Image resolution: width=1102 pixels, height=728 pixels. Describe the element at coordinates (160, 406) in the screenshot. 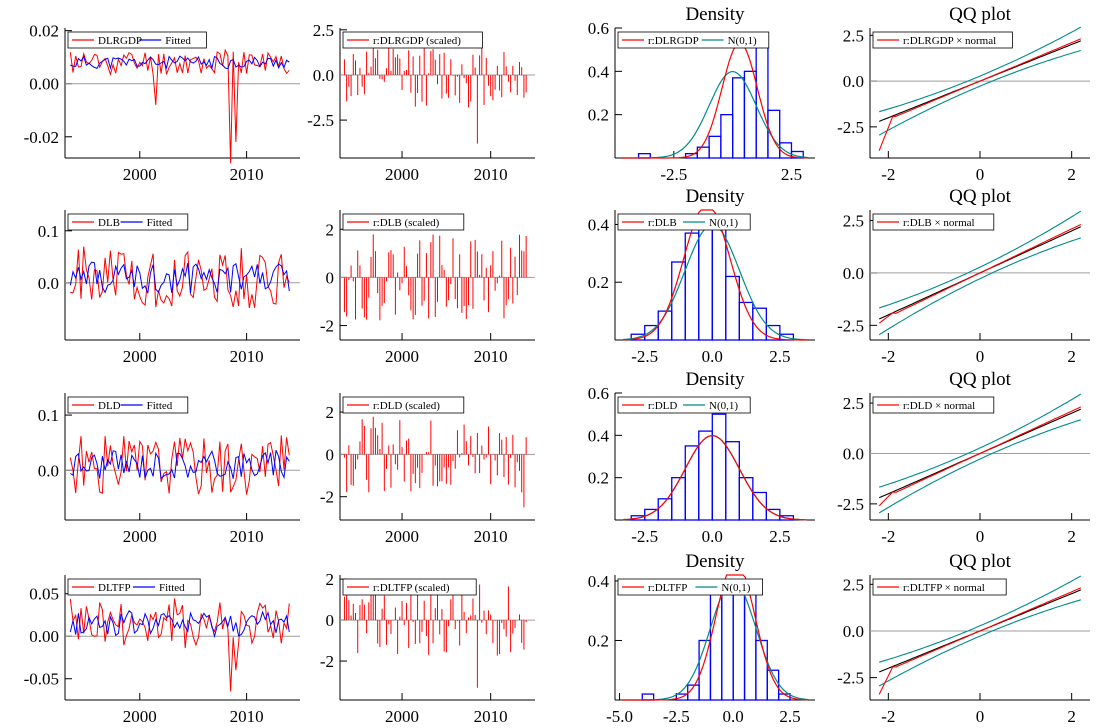

I see `legend-label: Fitted` at that location.